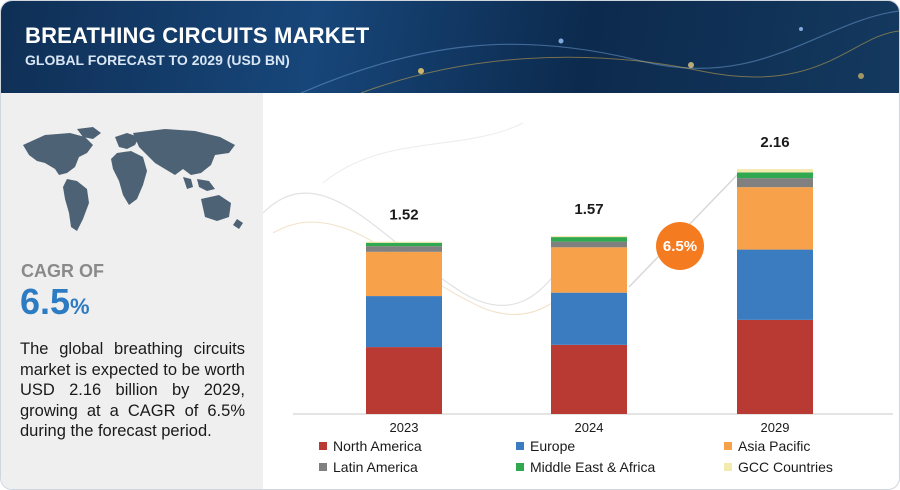 Image resolution: width=900 pixels, height=490 pixels. I want to click on legend-label: GCC Countries, so click(785, 467).